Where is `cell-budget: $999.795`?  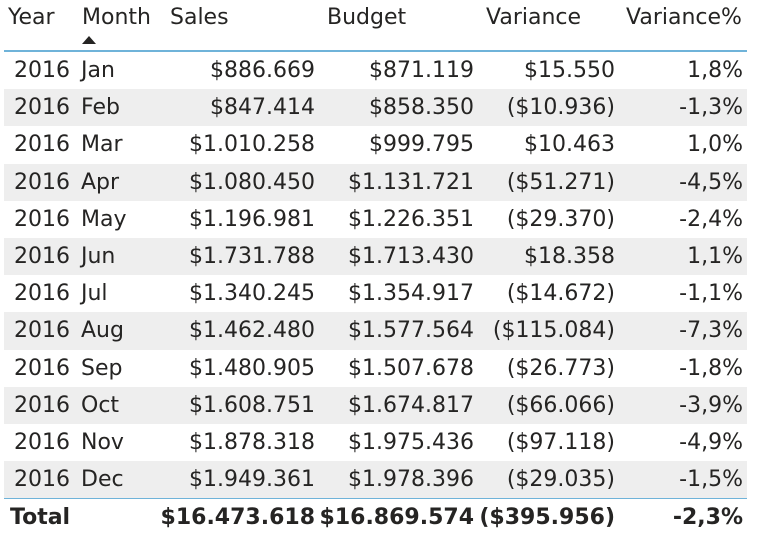
cell-budget: $999.795 is located at coordinates (421, 145).